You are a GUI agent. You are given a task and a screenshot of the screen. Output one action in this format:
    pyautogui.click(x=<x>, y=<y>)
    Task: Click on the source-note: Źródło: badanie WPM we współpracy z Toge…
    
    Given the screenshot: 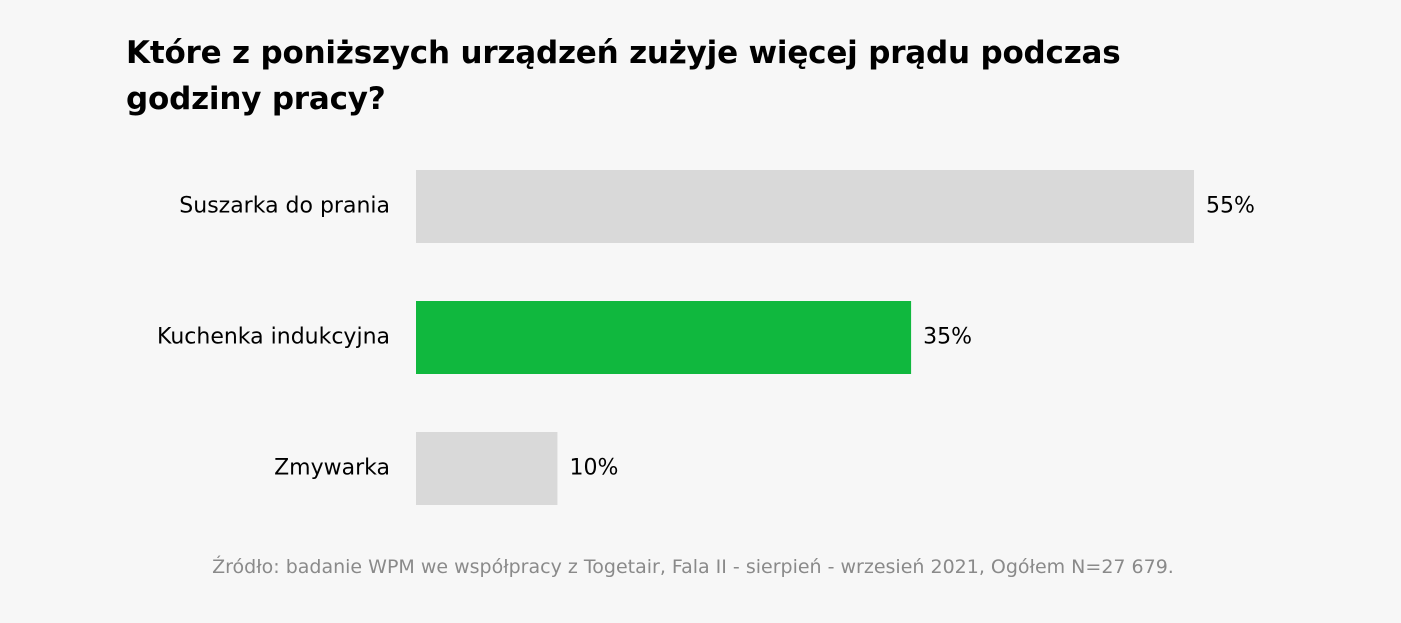 What is the action you would take?
    pyautogui.click(x=693, y=567)
    